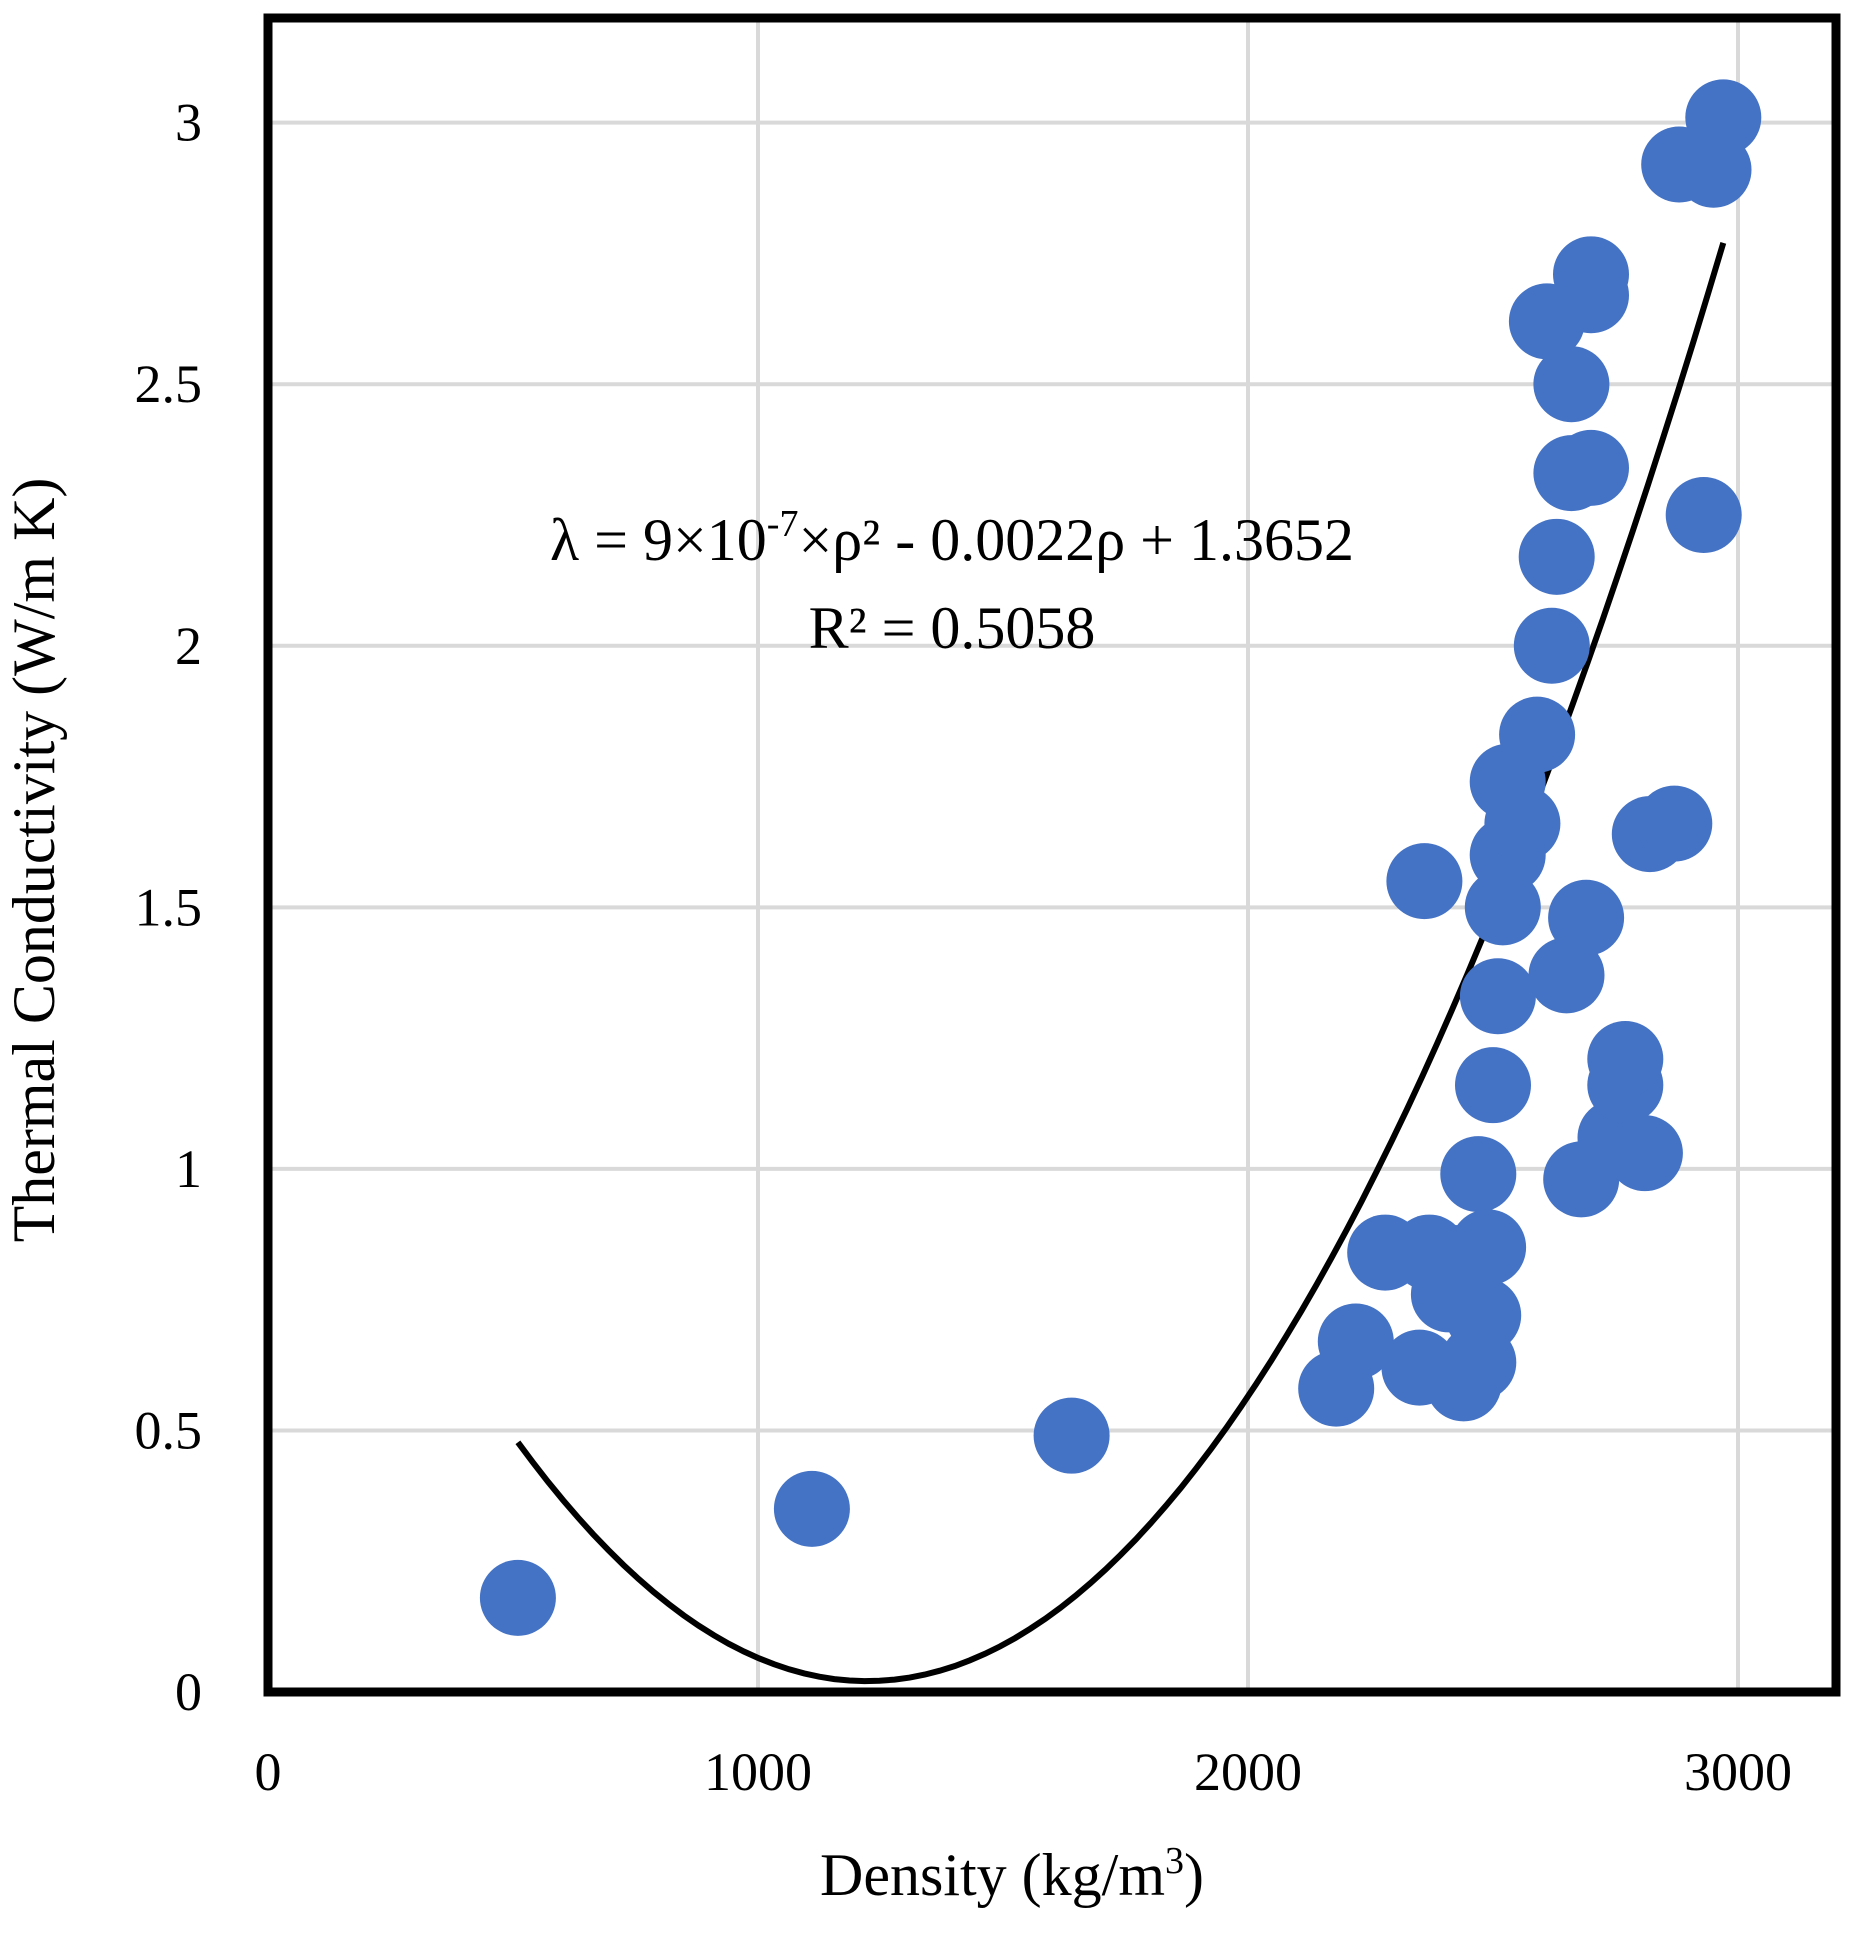 The height and width of the screenshot is (1942, 1858). Describe the element at coordinates (783, 524) in the screenshot. I see `equation-exponent: -7` at that location.